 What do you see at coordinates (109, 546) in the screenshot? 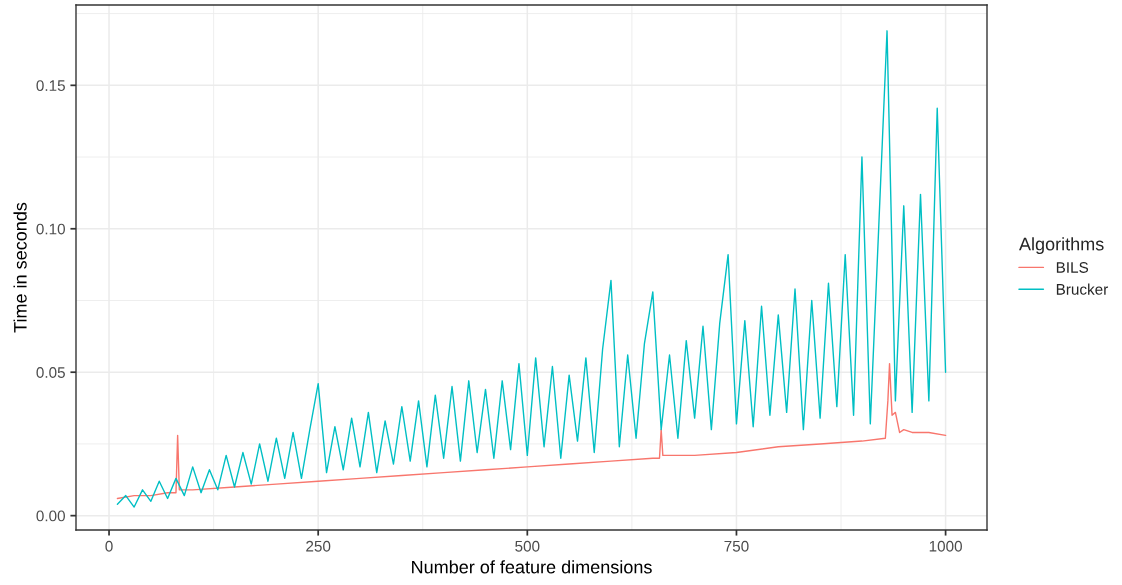
I see `x-tick-label: 0` at bounding box center [109, 546].